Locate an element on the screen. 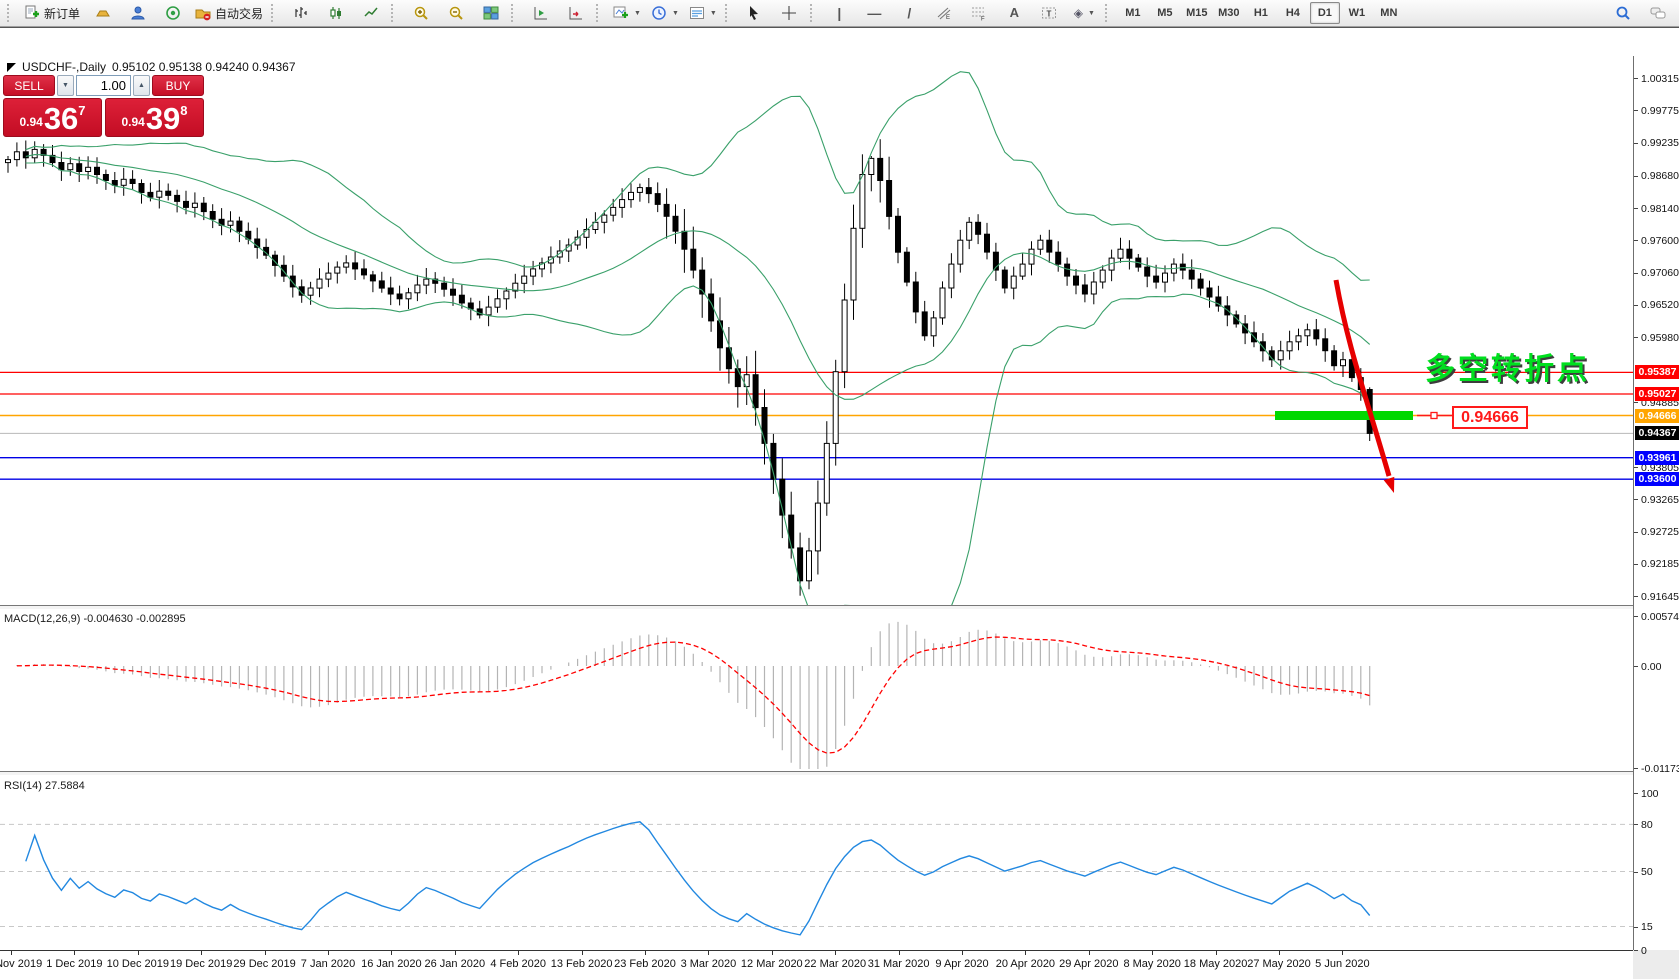  turning-point-annotation: 多空转折点 is located at coordinates (1507, 369).